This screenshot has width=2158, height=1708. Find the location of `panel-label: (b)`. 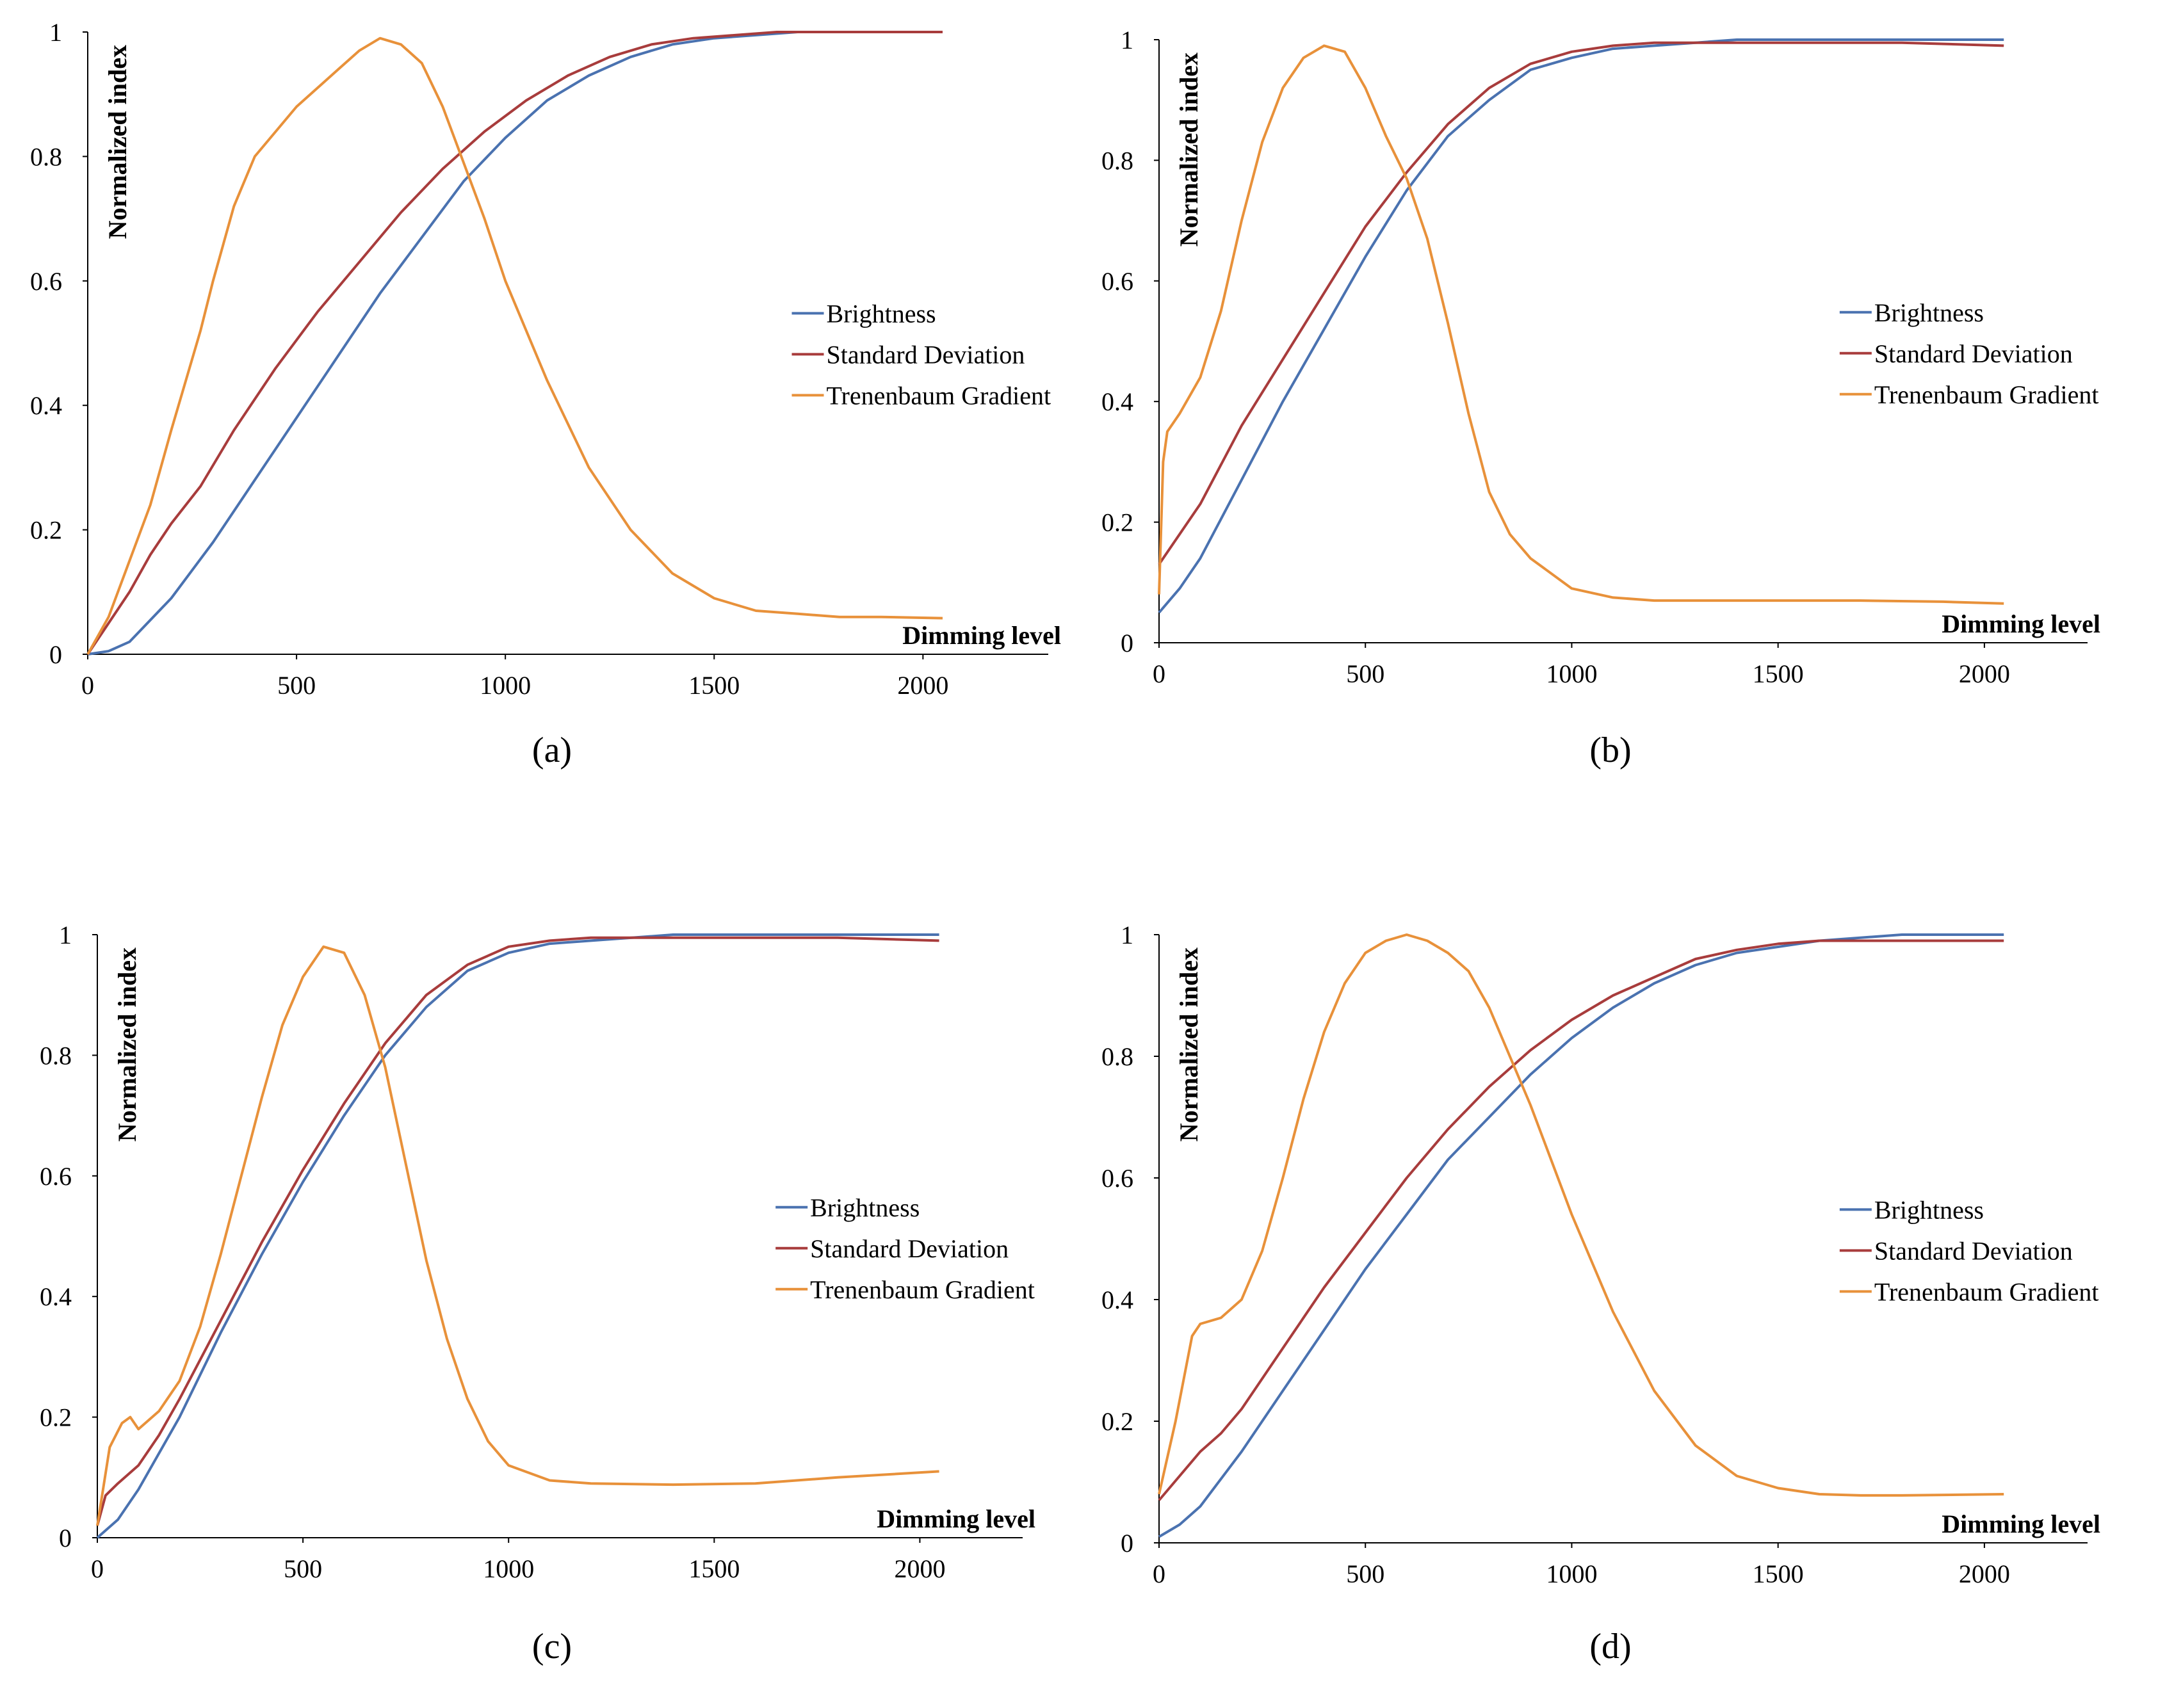

panel-label: (b) is located at coordinates (1610, 750).